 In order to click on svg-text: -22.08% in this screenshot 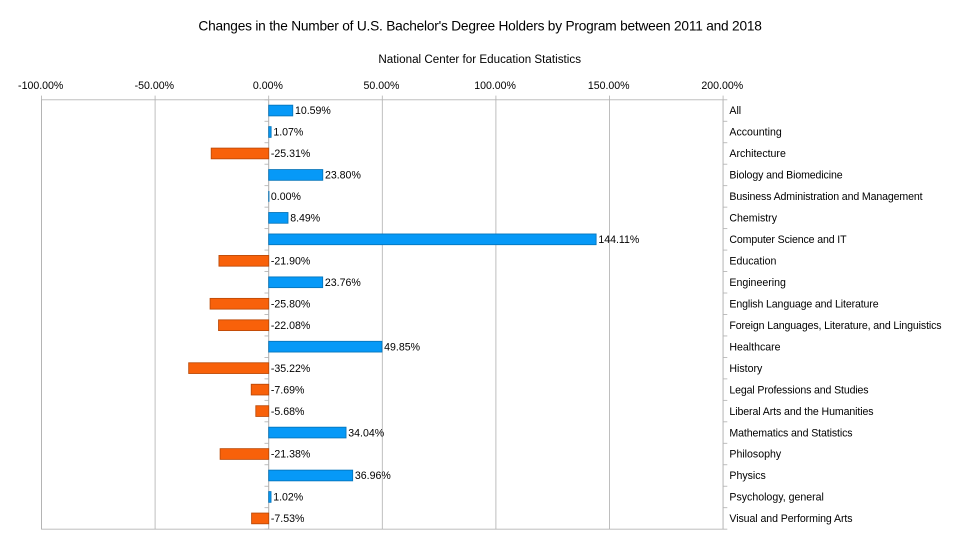, I will do `click(291, 326)`.